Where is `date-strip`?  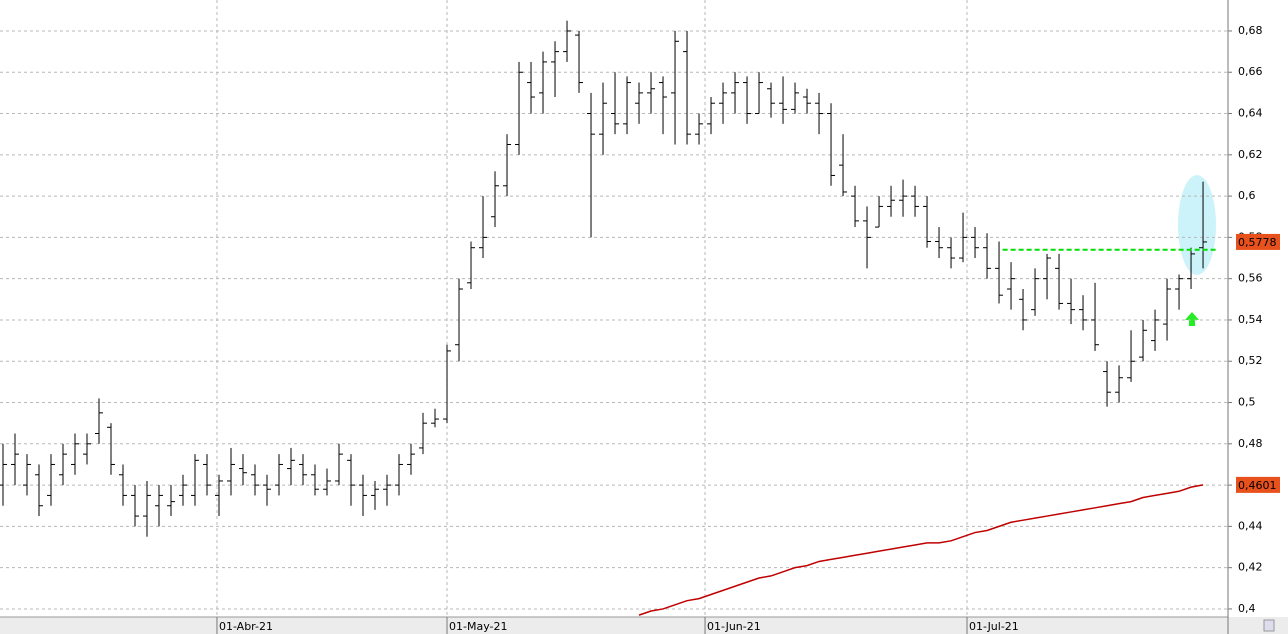
date-strip is located at coordinates (644, 625).